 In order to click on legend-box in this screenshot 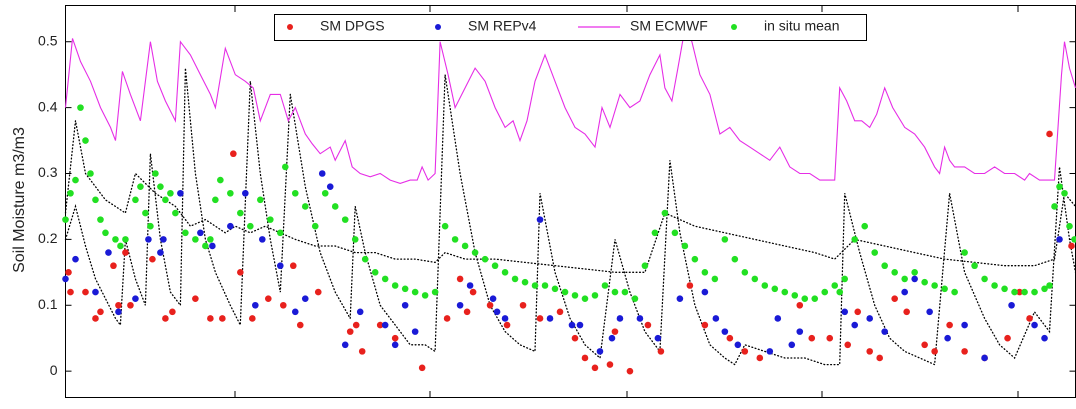, I will do `click(570, 27)`.